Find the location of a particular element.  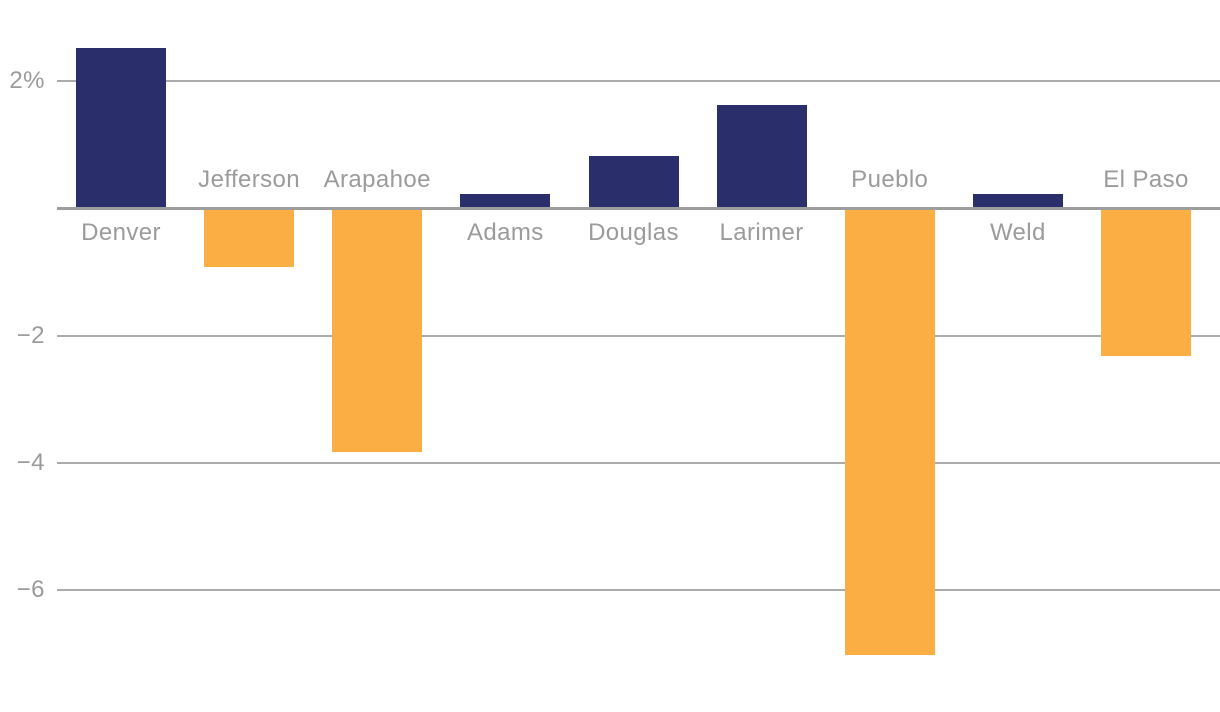

bar-el-paso is located at coordinates (1146, 283).